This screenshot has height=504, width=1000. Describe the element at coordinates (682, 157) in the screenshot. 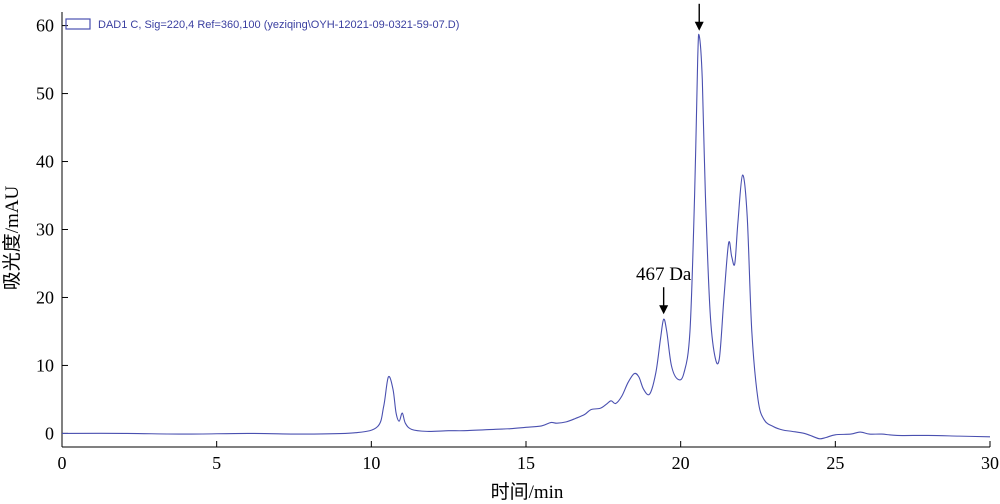

I see `annotations: 203 Da 467 Da` at that location.